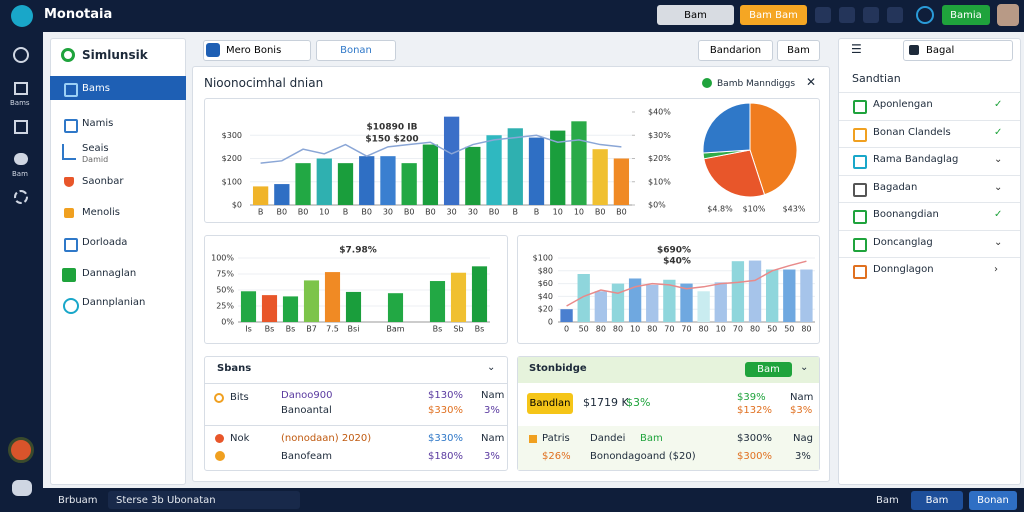  I want to click on green-button: Bam, so click(768, 369).